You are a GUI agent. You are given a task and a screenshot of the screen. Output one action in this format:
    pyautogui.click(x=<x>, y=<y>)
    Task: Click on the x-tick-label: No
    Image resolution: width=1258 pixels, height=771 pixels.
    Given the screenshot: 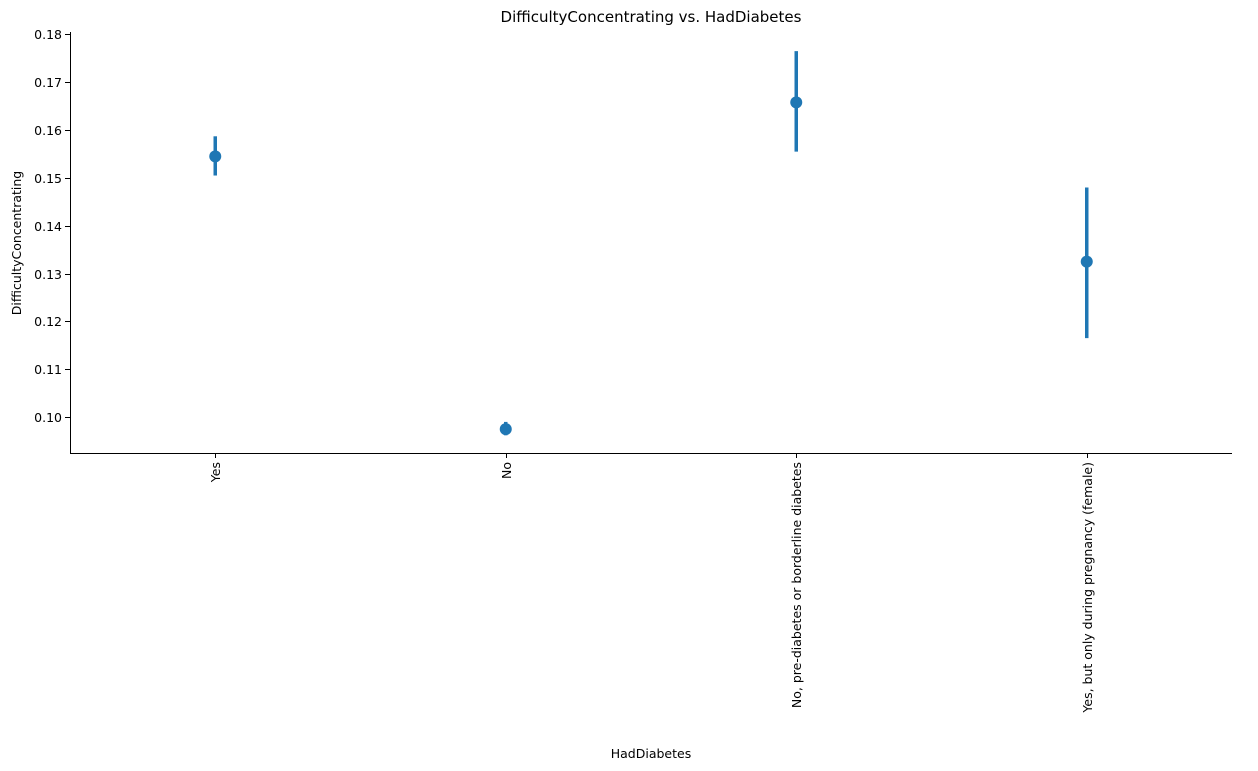 What is the action you would take?
    pyautogui.click(x=506, y=470)
    